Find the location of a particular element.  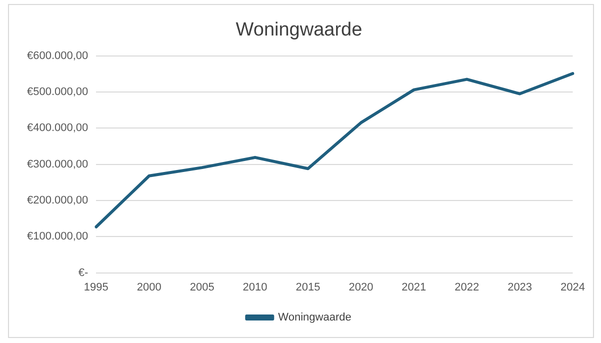

y-tick-label: €100.000,00 is located at coordinates (57, 236).